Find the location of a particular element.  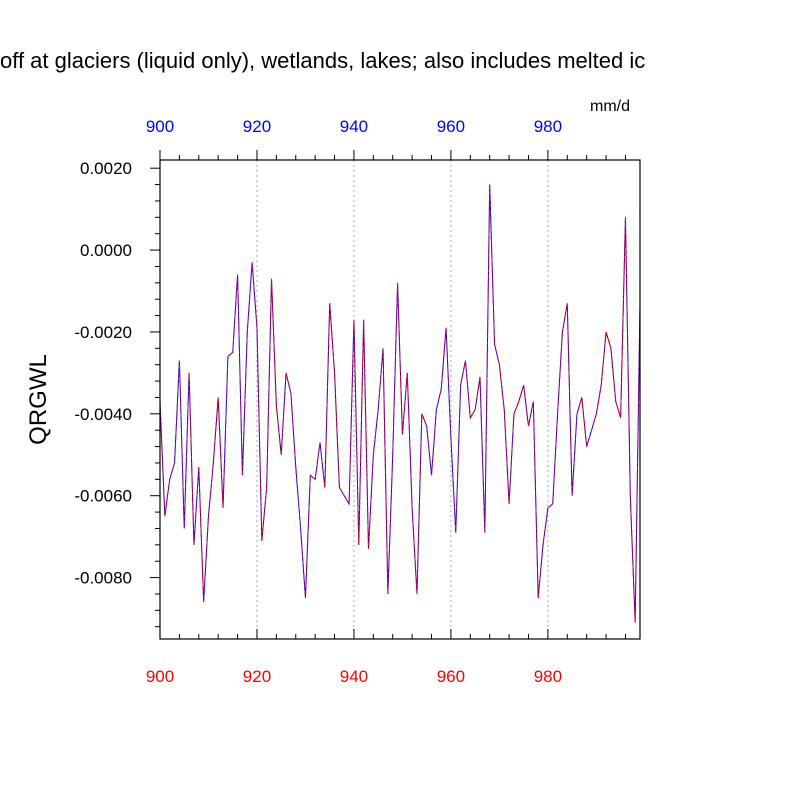

x-tick-label-bottom: 940 is located at coordinates (354, 676).